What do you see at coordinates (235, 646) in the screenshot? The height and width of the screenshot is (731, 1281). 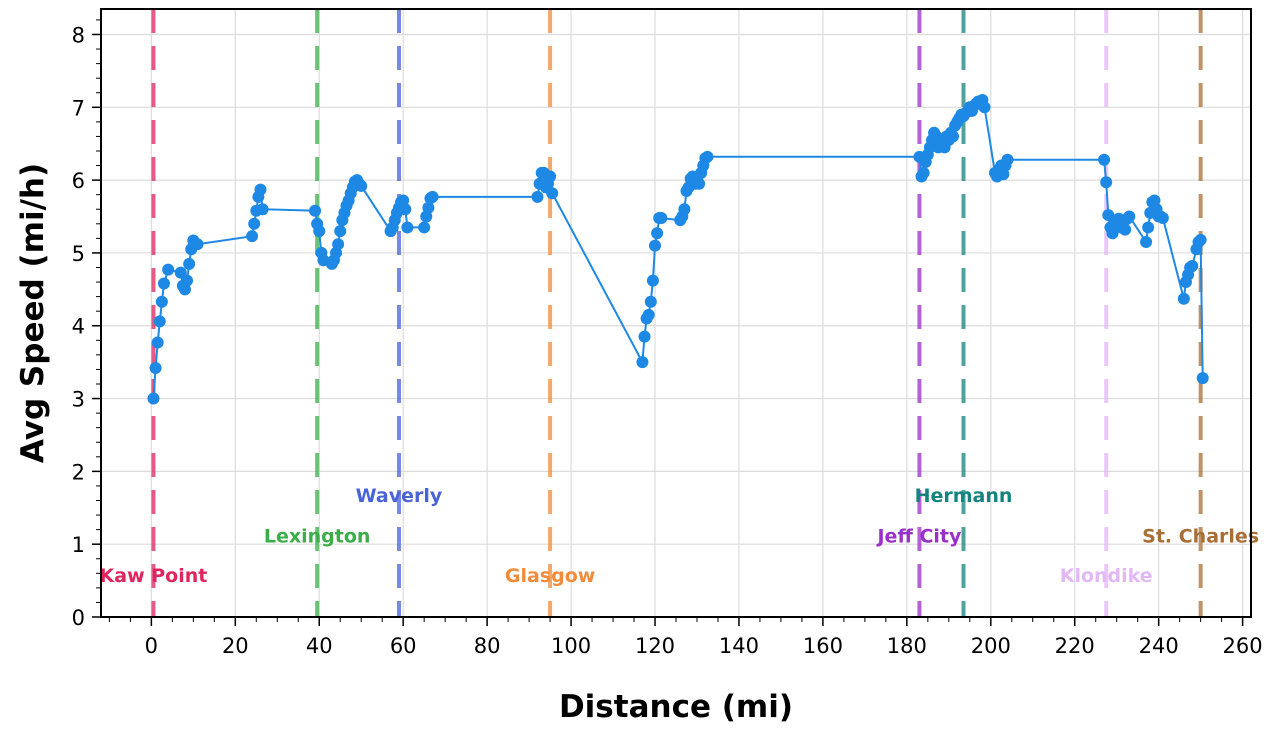 I see `x-tick-label: 20` at bounding box center [235, 646].